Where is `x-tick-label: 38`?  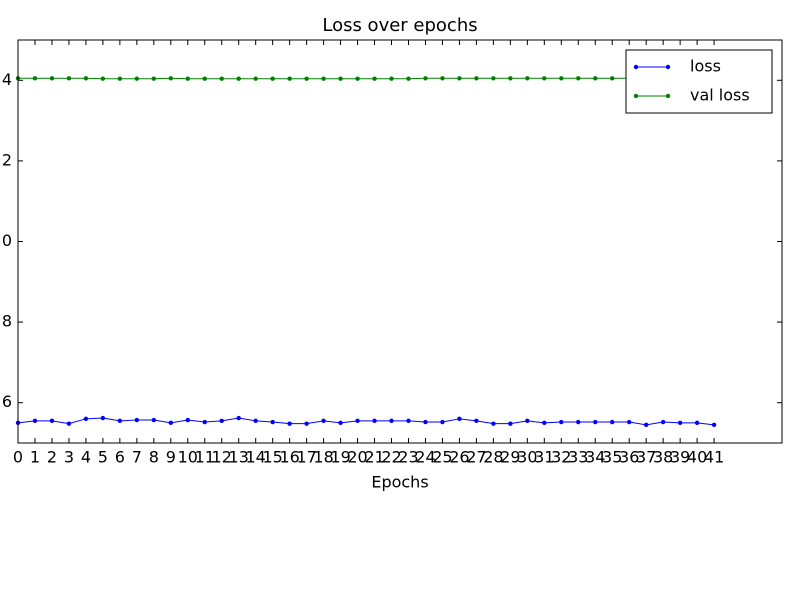 x-tick-label: 38 is located at coordinates (663, 457).